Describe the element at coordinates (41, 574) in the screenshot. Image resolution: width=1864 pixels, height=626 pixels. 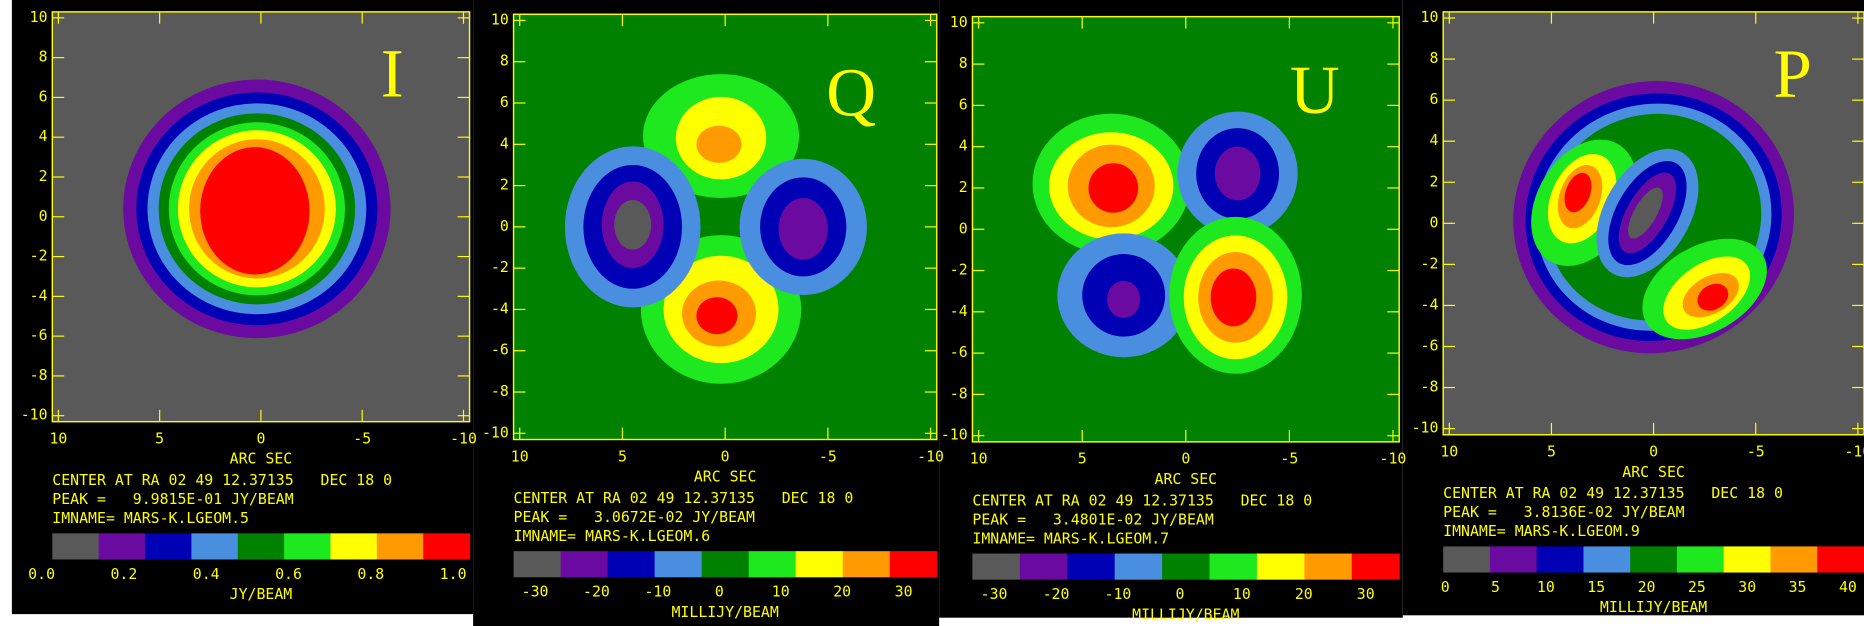
I see `colorbar-tick-label: 0.0` at that location.